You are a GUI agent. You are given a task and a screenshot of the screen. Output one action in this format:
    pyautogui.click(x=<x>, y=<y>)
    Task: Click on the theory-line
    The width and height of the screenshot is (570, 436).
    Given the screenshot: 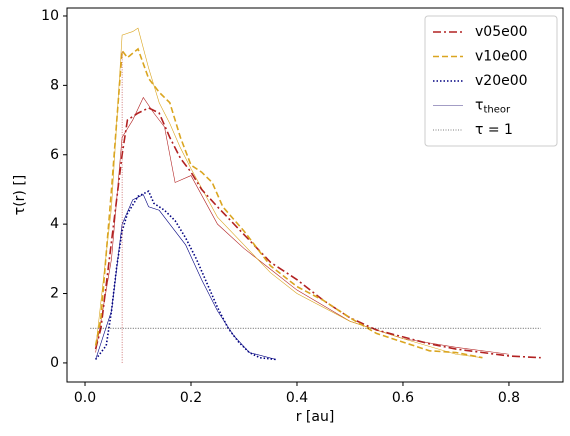 What is the action you would take?
    pyautogui.click(x=185, y=277)
    